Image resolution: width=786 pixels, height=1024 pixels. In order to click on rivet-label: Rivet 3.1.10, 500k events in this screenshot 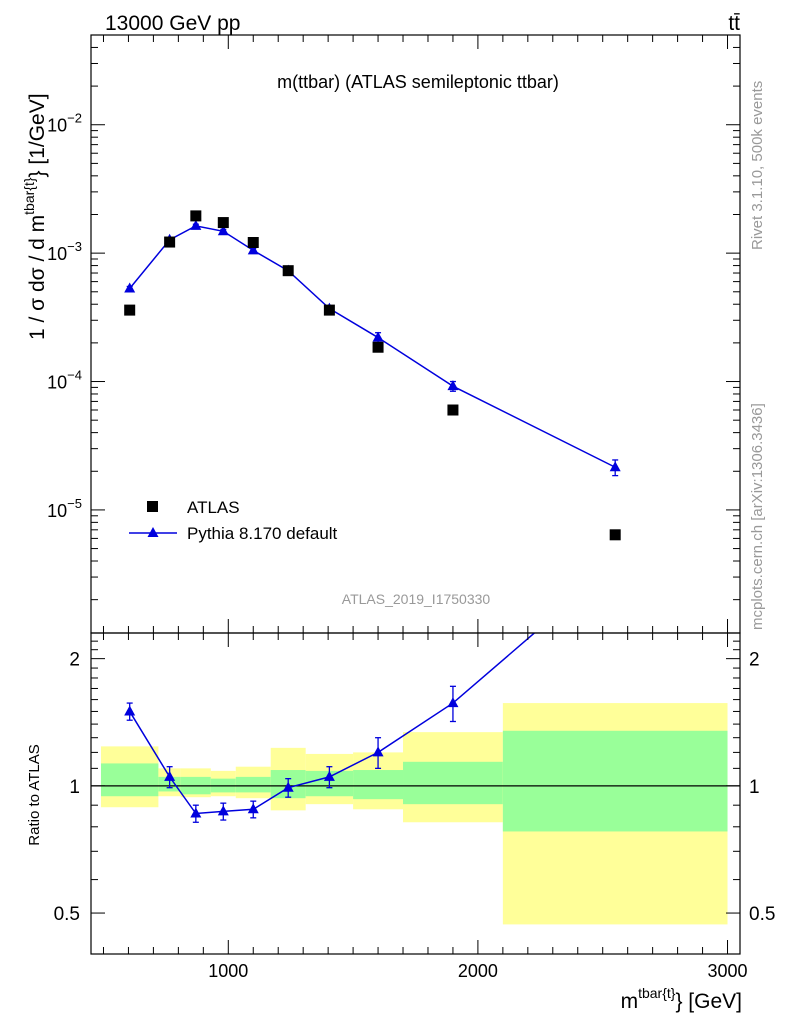, I will do `click(757, 165)`.